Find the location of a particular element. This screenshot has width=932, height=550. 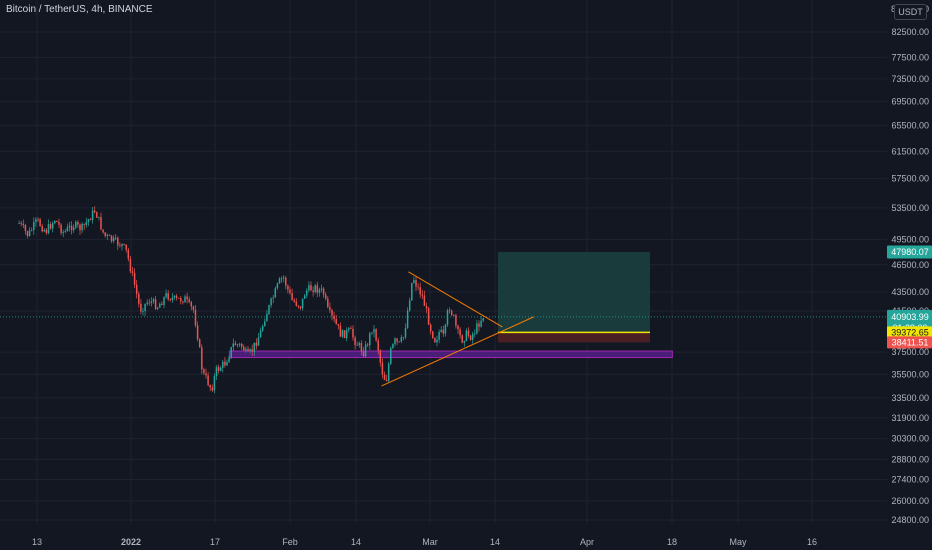

time-tick-label: 14 is located at coordinates (495, 542).